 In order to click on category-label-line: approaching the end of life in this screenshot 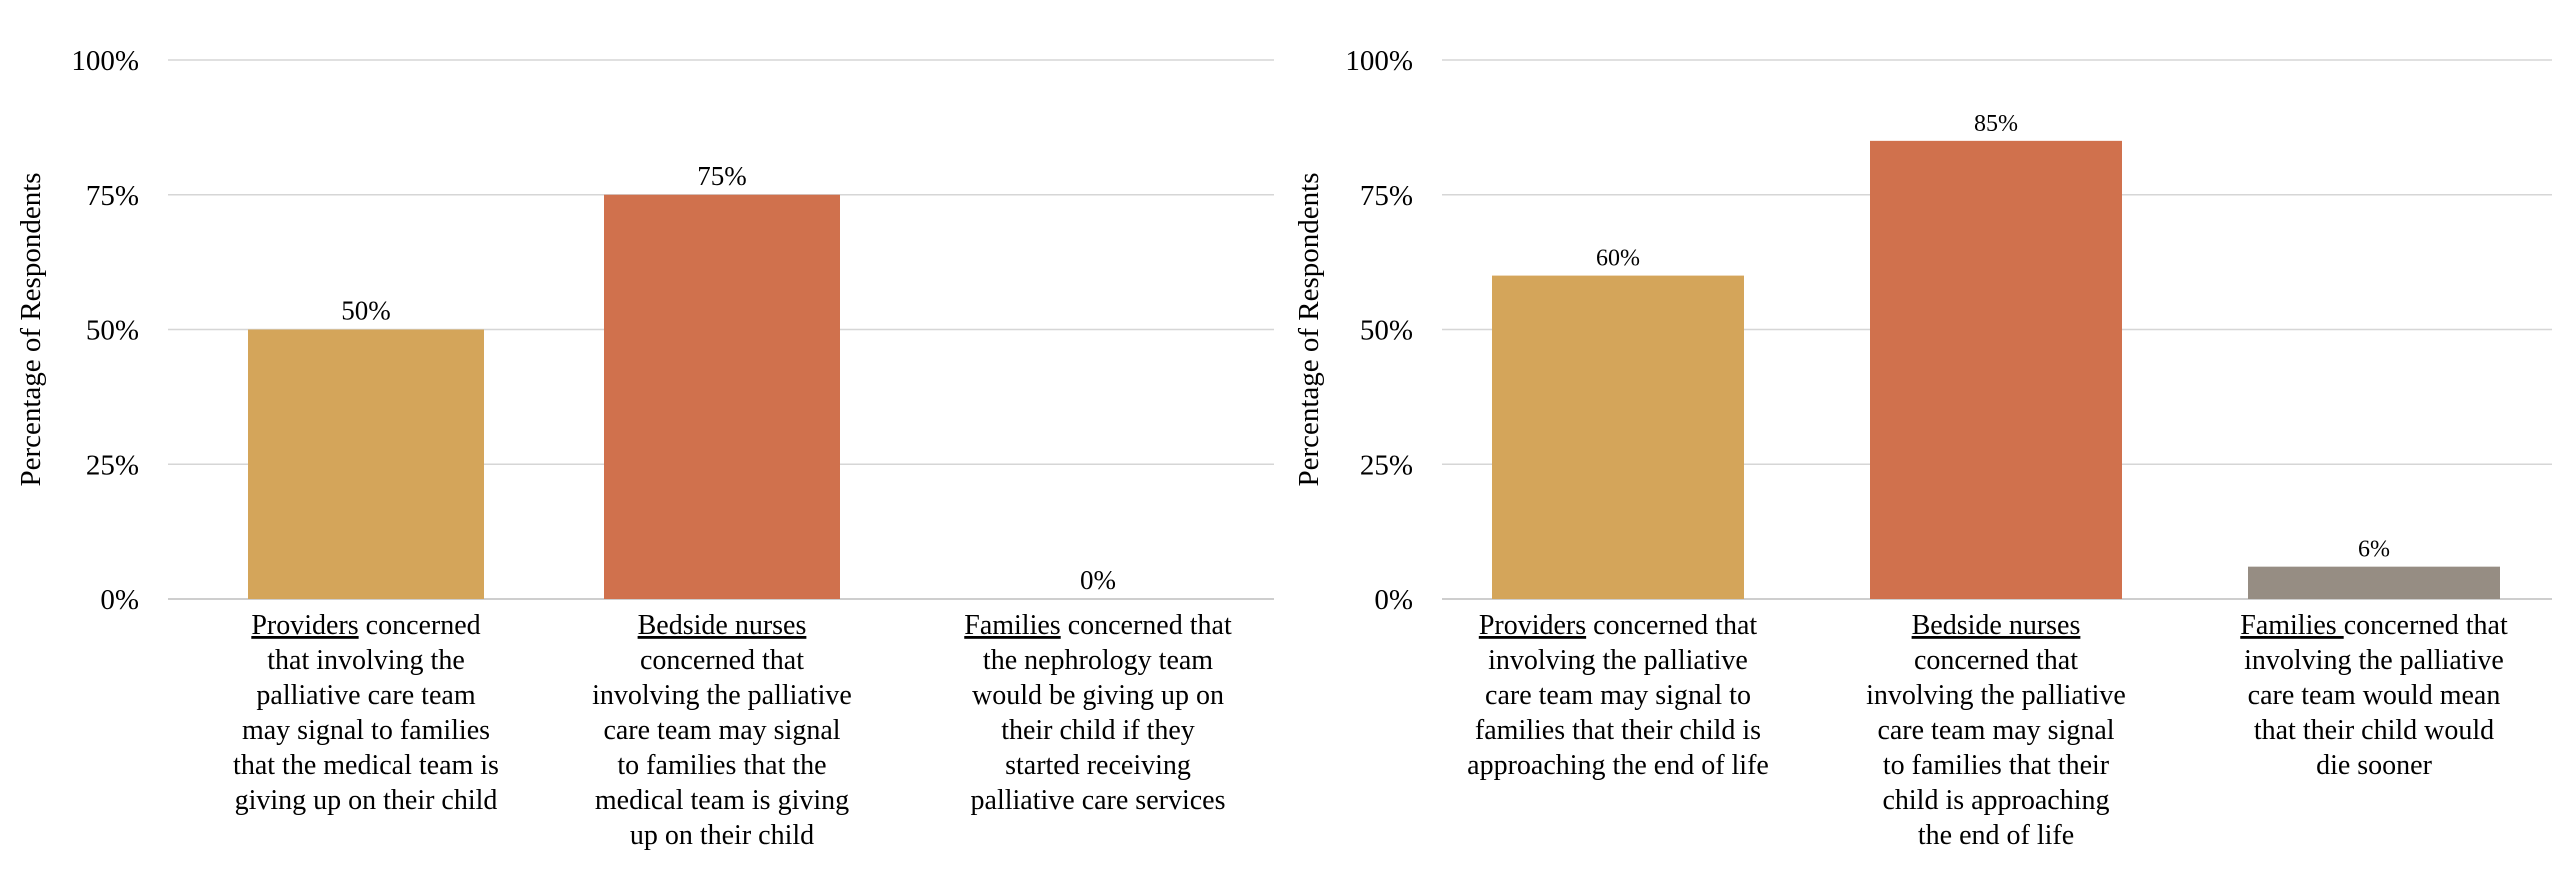, I will do `click(1618, 765)`.